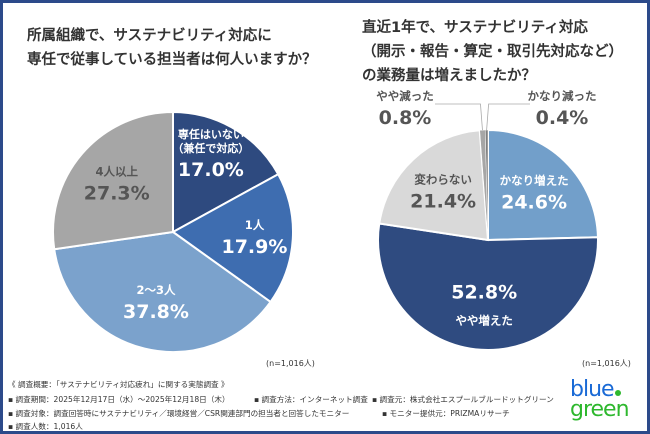 The width and height of the screenshot is (650, 434). I want to click on right-sample-size: (n=1,016人), so click(606, 363).